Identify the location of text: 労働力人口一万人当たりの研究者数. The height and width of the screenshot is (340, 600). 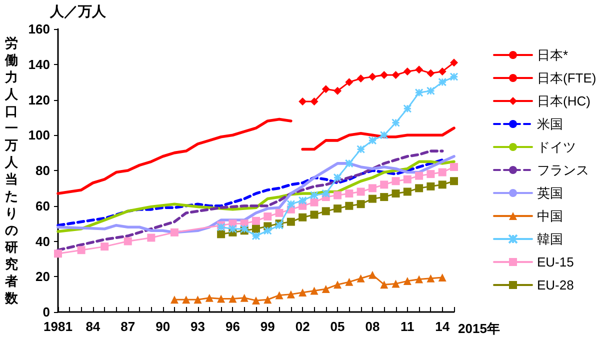
(11, 171).